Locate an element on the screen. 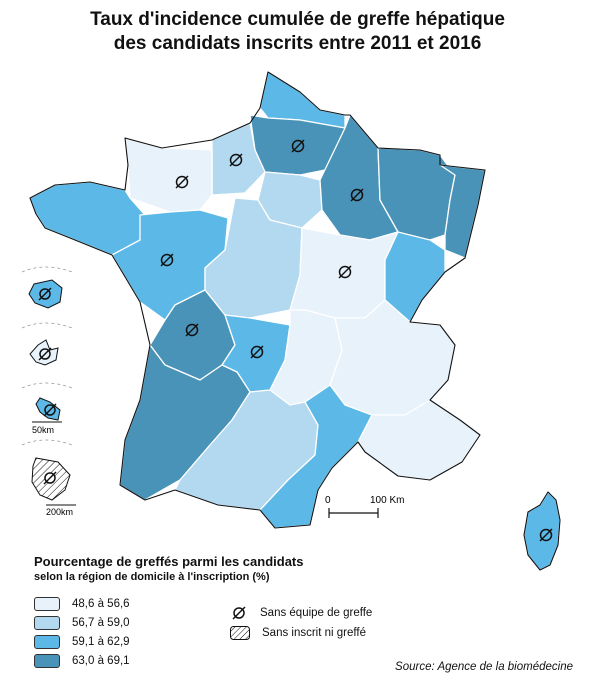 The height and width of the screenshot is (695, 595). legend-item-c4: 63,0 à 69,1 is located at coordinates (82, 661).